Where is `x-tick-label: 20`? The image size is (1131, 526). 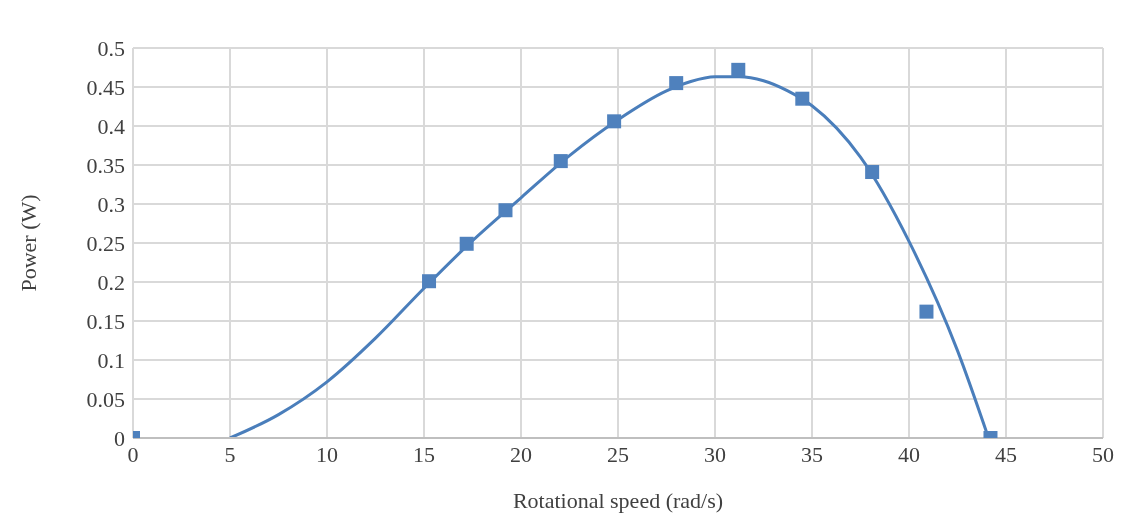
x-tick-label: 20 is located at coordinates (521, 454).